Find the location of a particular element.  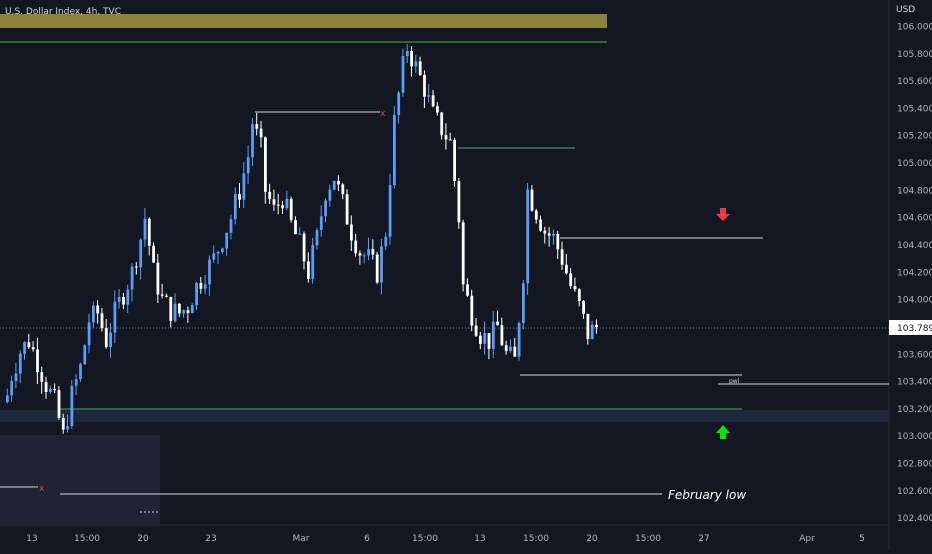

time-axis: 13 15:00 20 23 Mar 6 15:00 13 15:00 20 15:00 27 Apr 5 is located at coordinates (445, 539).